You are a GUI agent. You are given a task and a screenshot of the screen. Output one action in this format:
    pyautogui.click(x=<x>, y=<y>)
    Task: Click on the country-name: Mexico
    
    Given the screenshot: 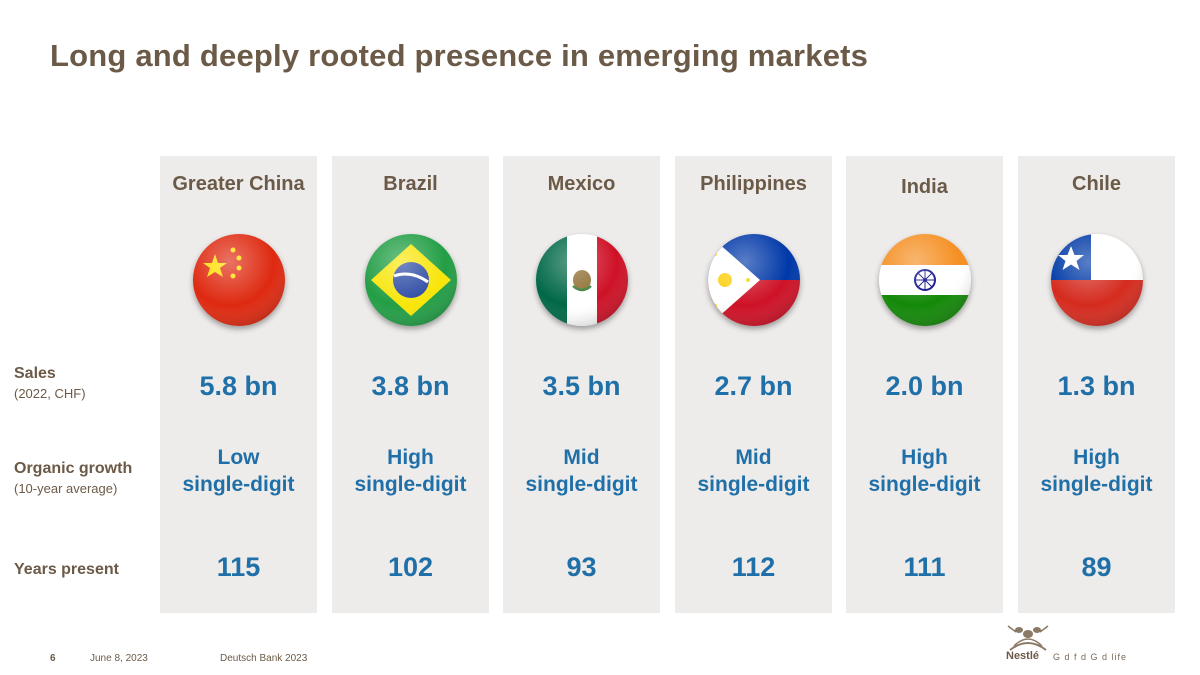 What is the action you would take?
    pyautogui.click(x=581, y=184)
    